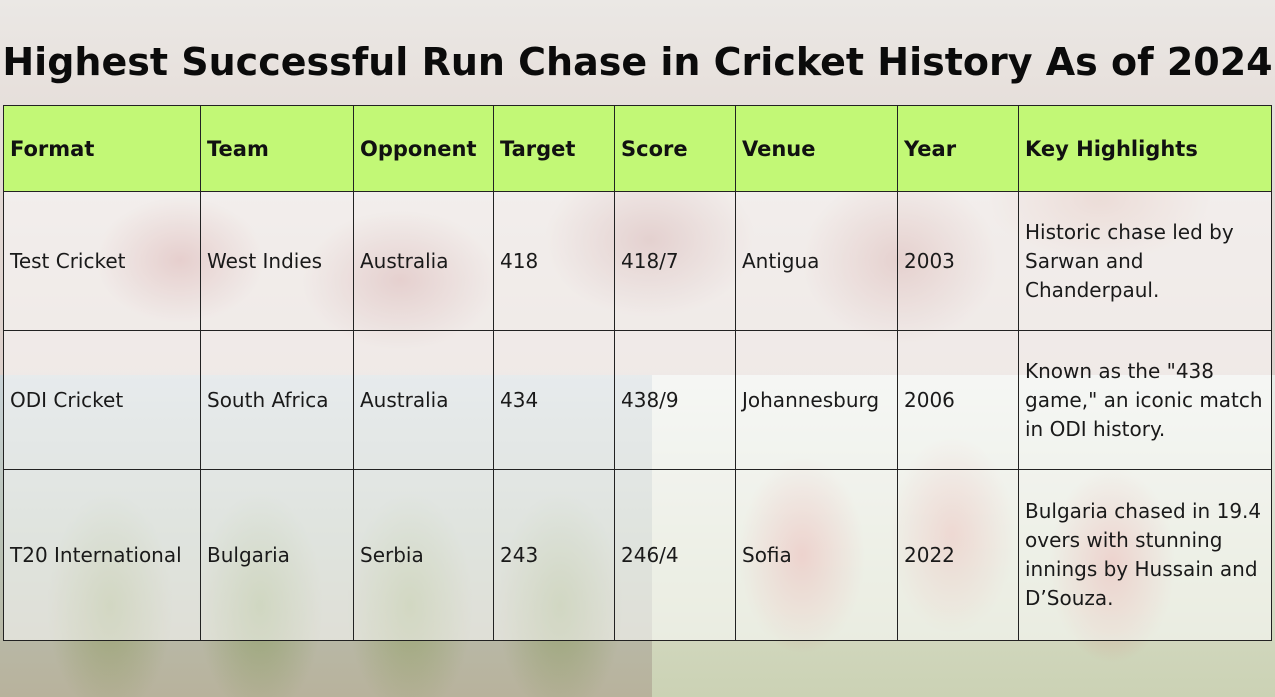 This screenshot has width=1275, height=697. What do you see at coordinates (816, 555) in the screenshot?
I see `cell-venue: Sofia` at bounding box center [816, 555].